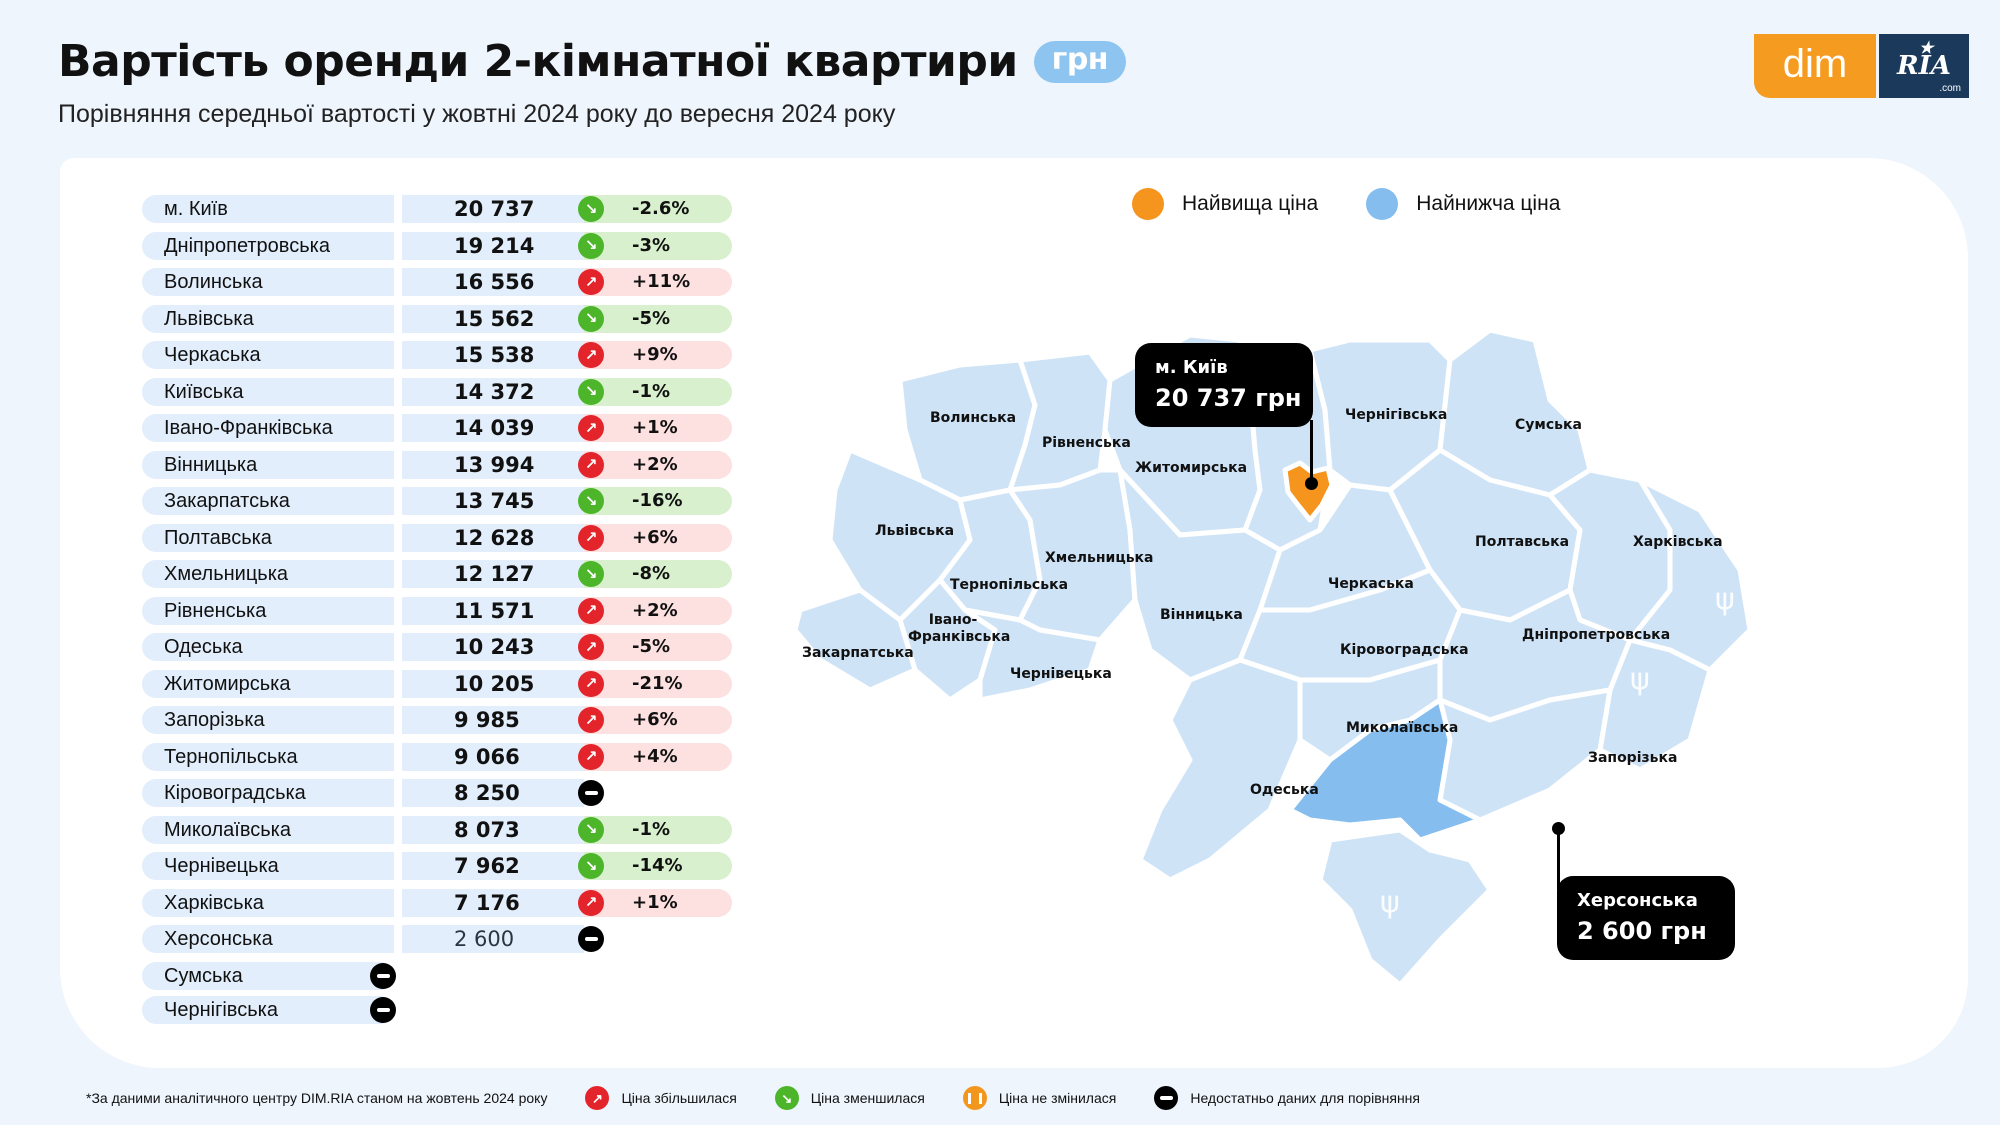 Image resolution: width=2000 pixels, height=1125 pixels. What do you see at coordinates (1009, 585) in the screenshot?
I see `label-ternopilska: Тернопільська` at bounding box center [1009, 585].